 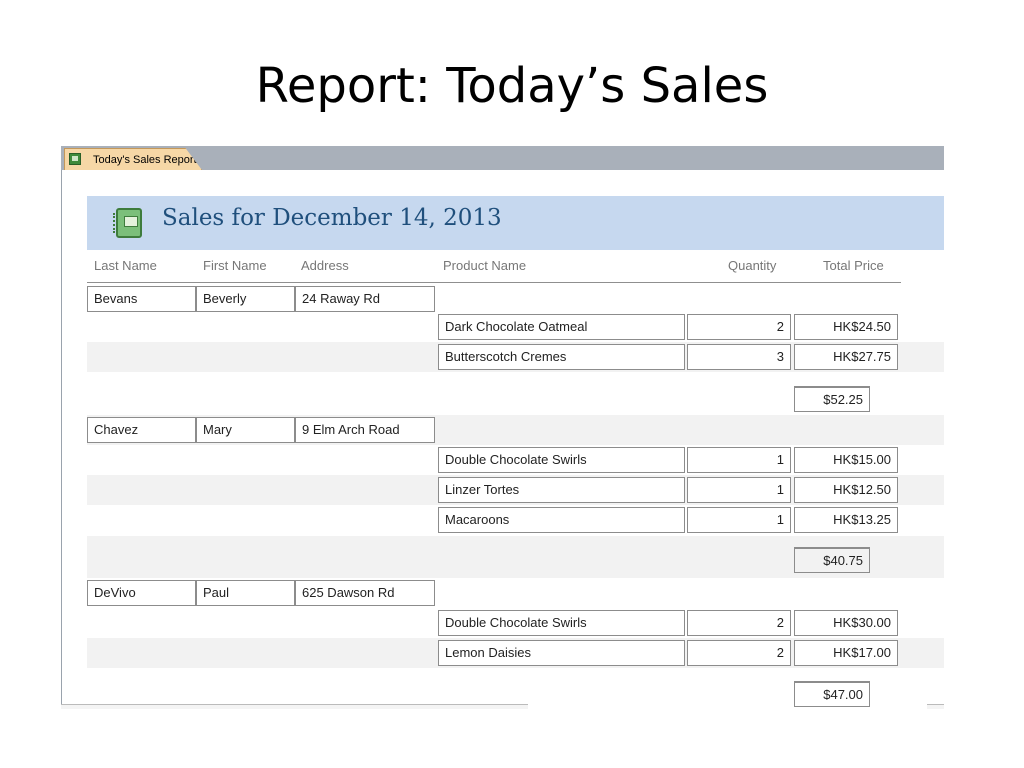 What do you see at coordinates (739, 357) in the screenshot?
I see `quantity-field: 3` at bounding box center [739, 357].